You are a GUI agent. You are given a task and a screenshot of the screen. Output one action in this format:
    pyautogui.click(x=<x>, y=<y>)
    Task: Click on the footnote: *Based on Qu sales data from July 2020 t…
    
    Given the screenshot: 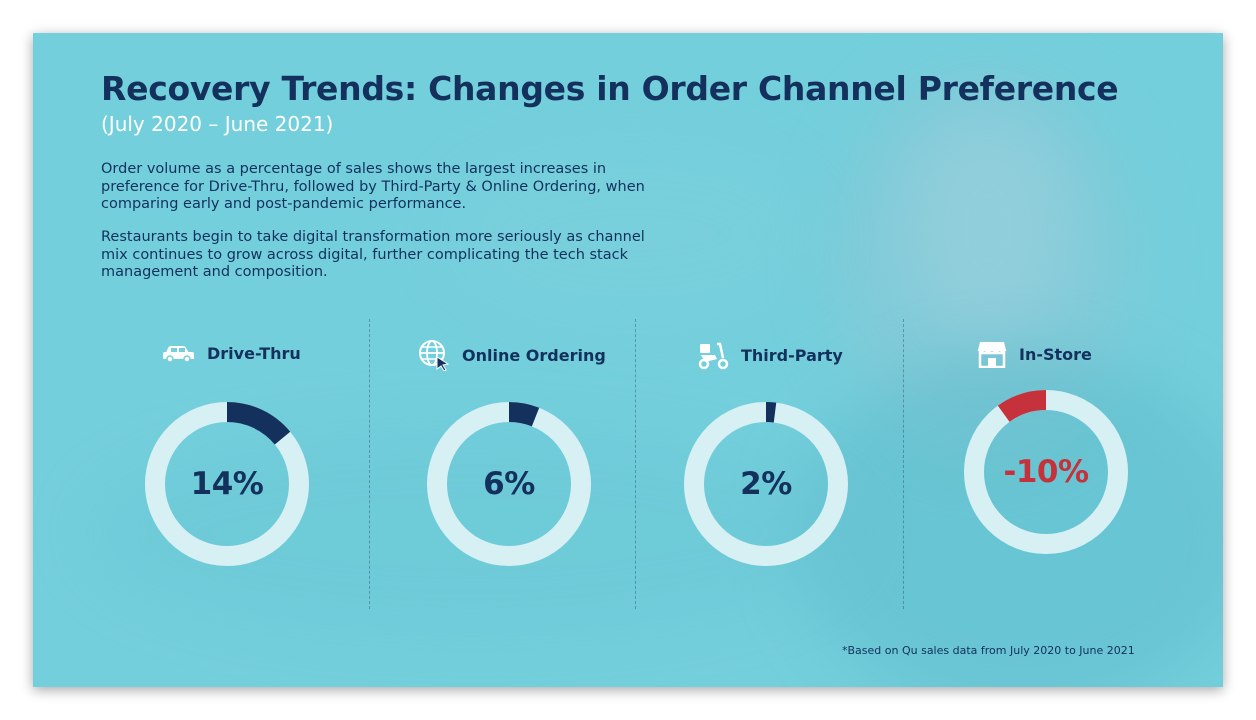 What is the action you would take?
    pyautogui.click(x=988, y=650)
    